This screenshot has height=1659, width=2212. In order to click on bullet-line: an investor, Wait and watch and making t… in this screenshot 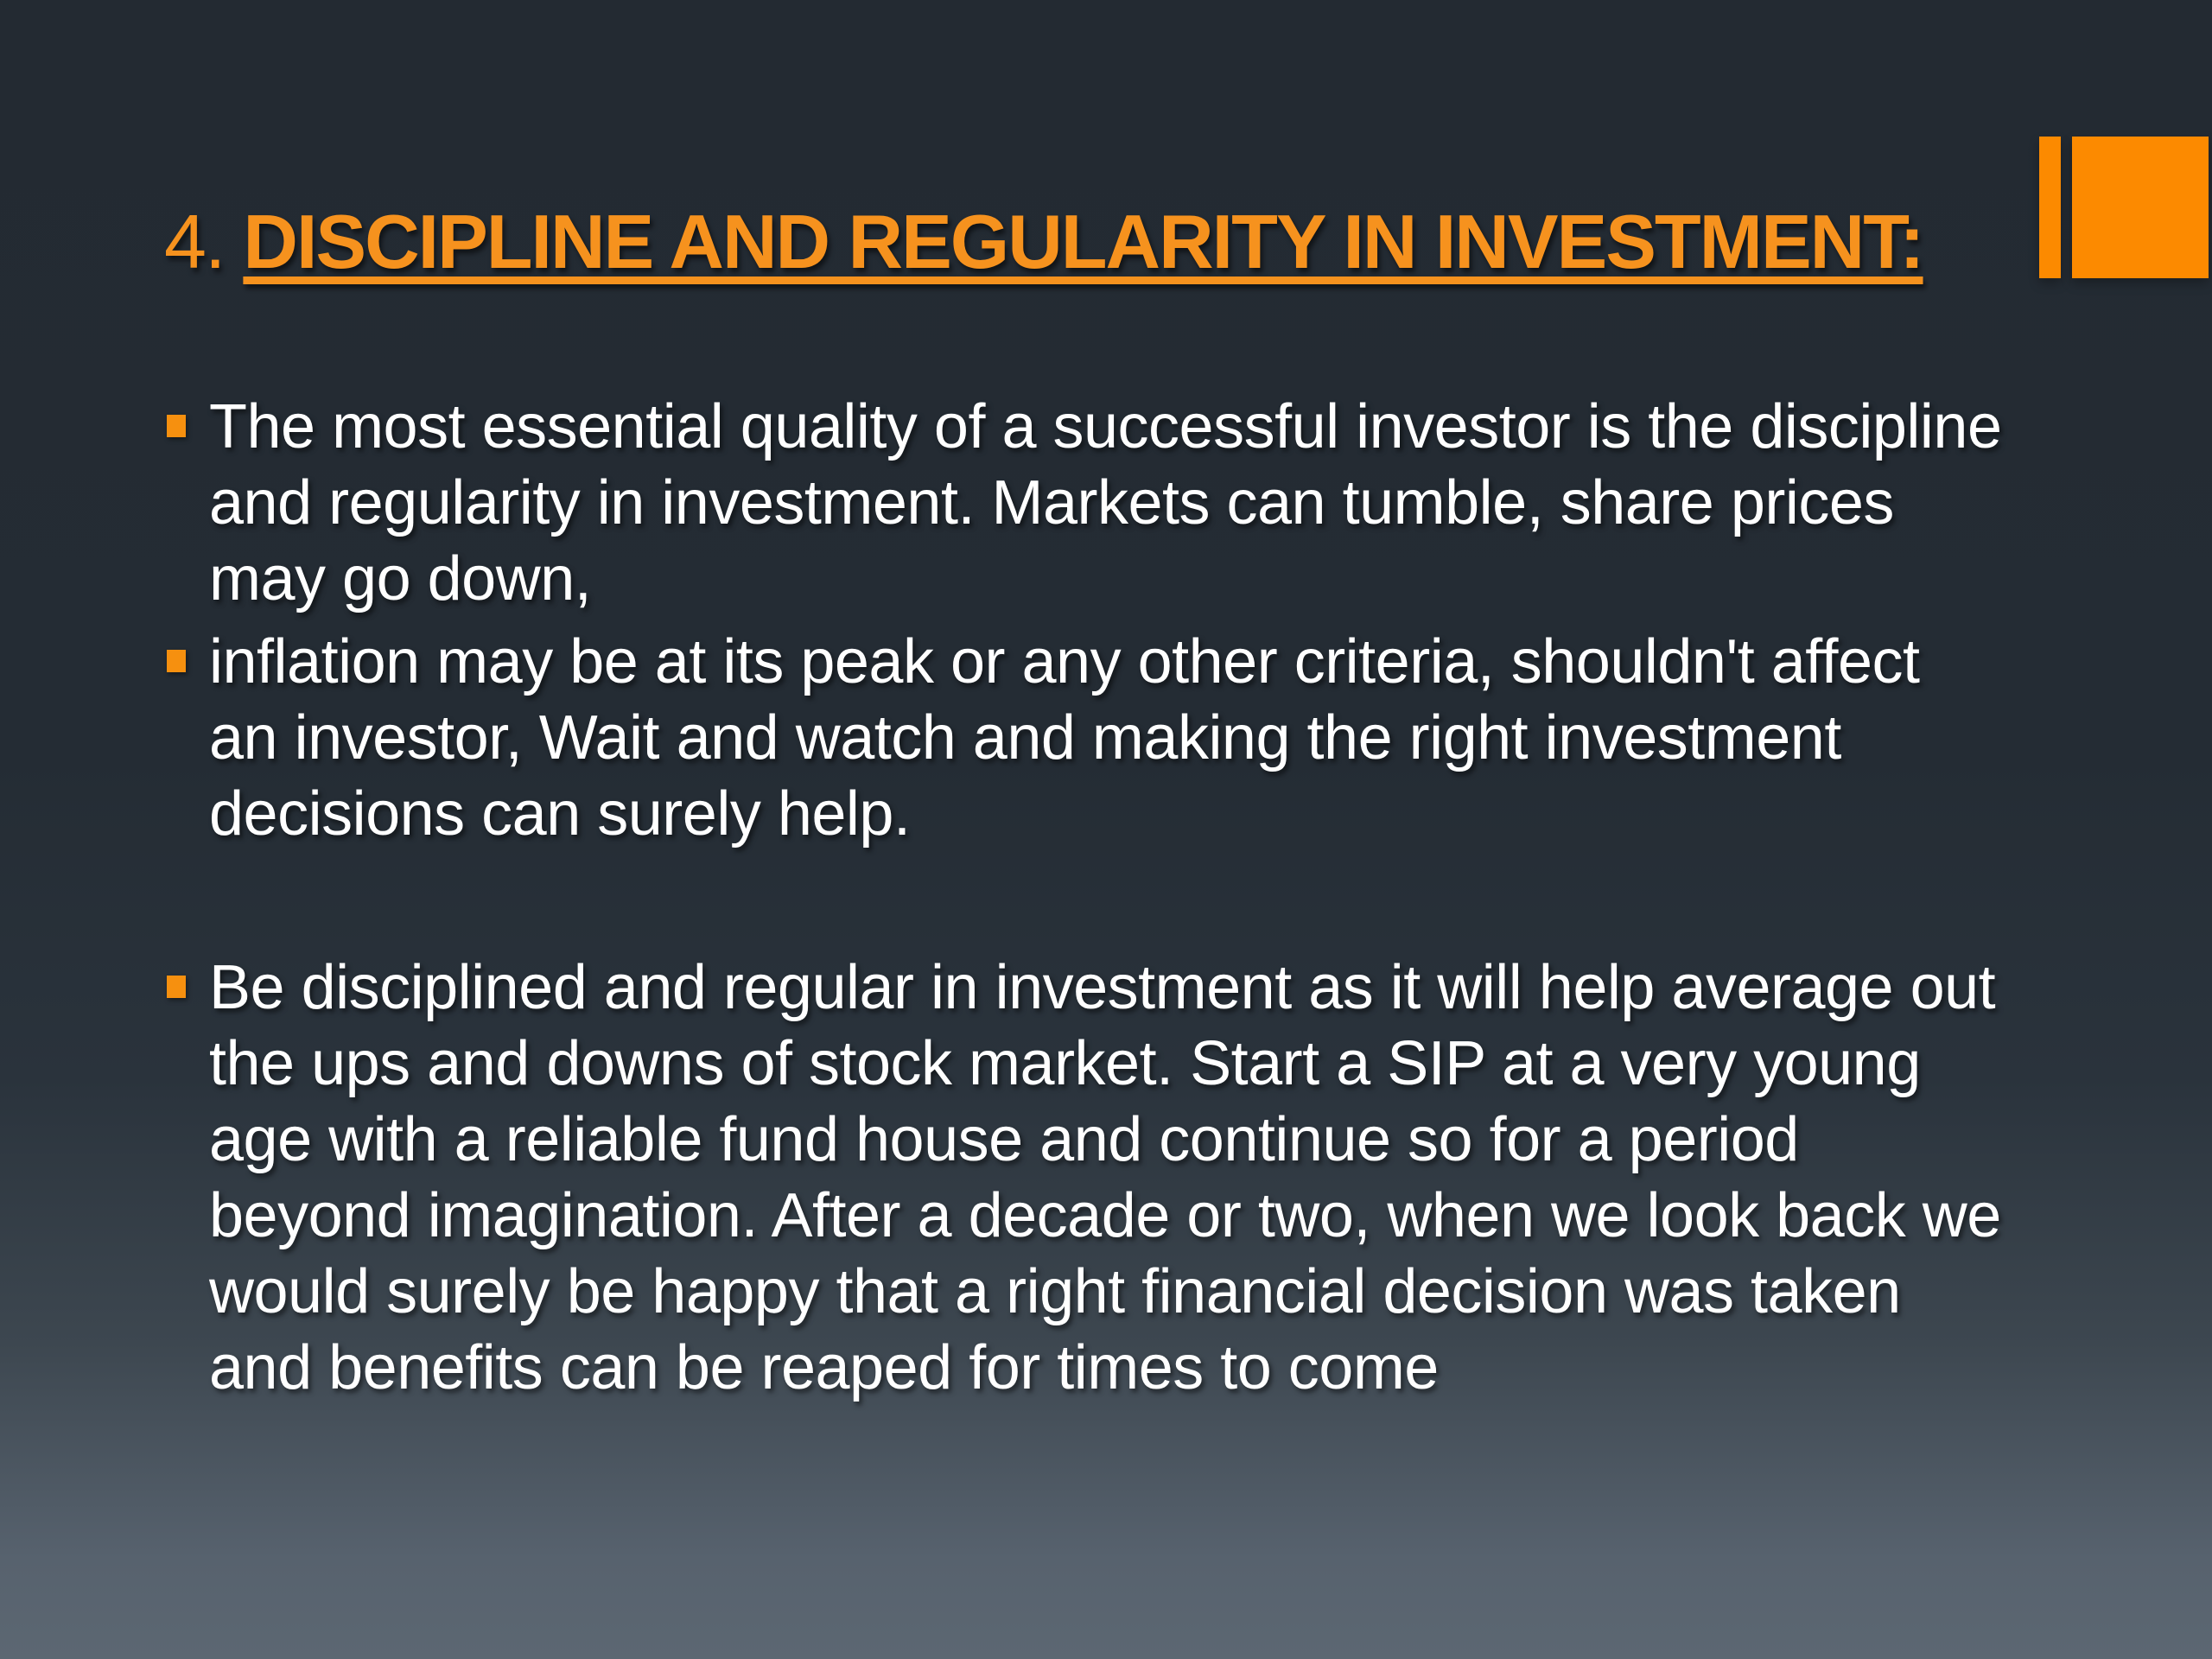, I will do `click(1025, 737)`.